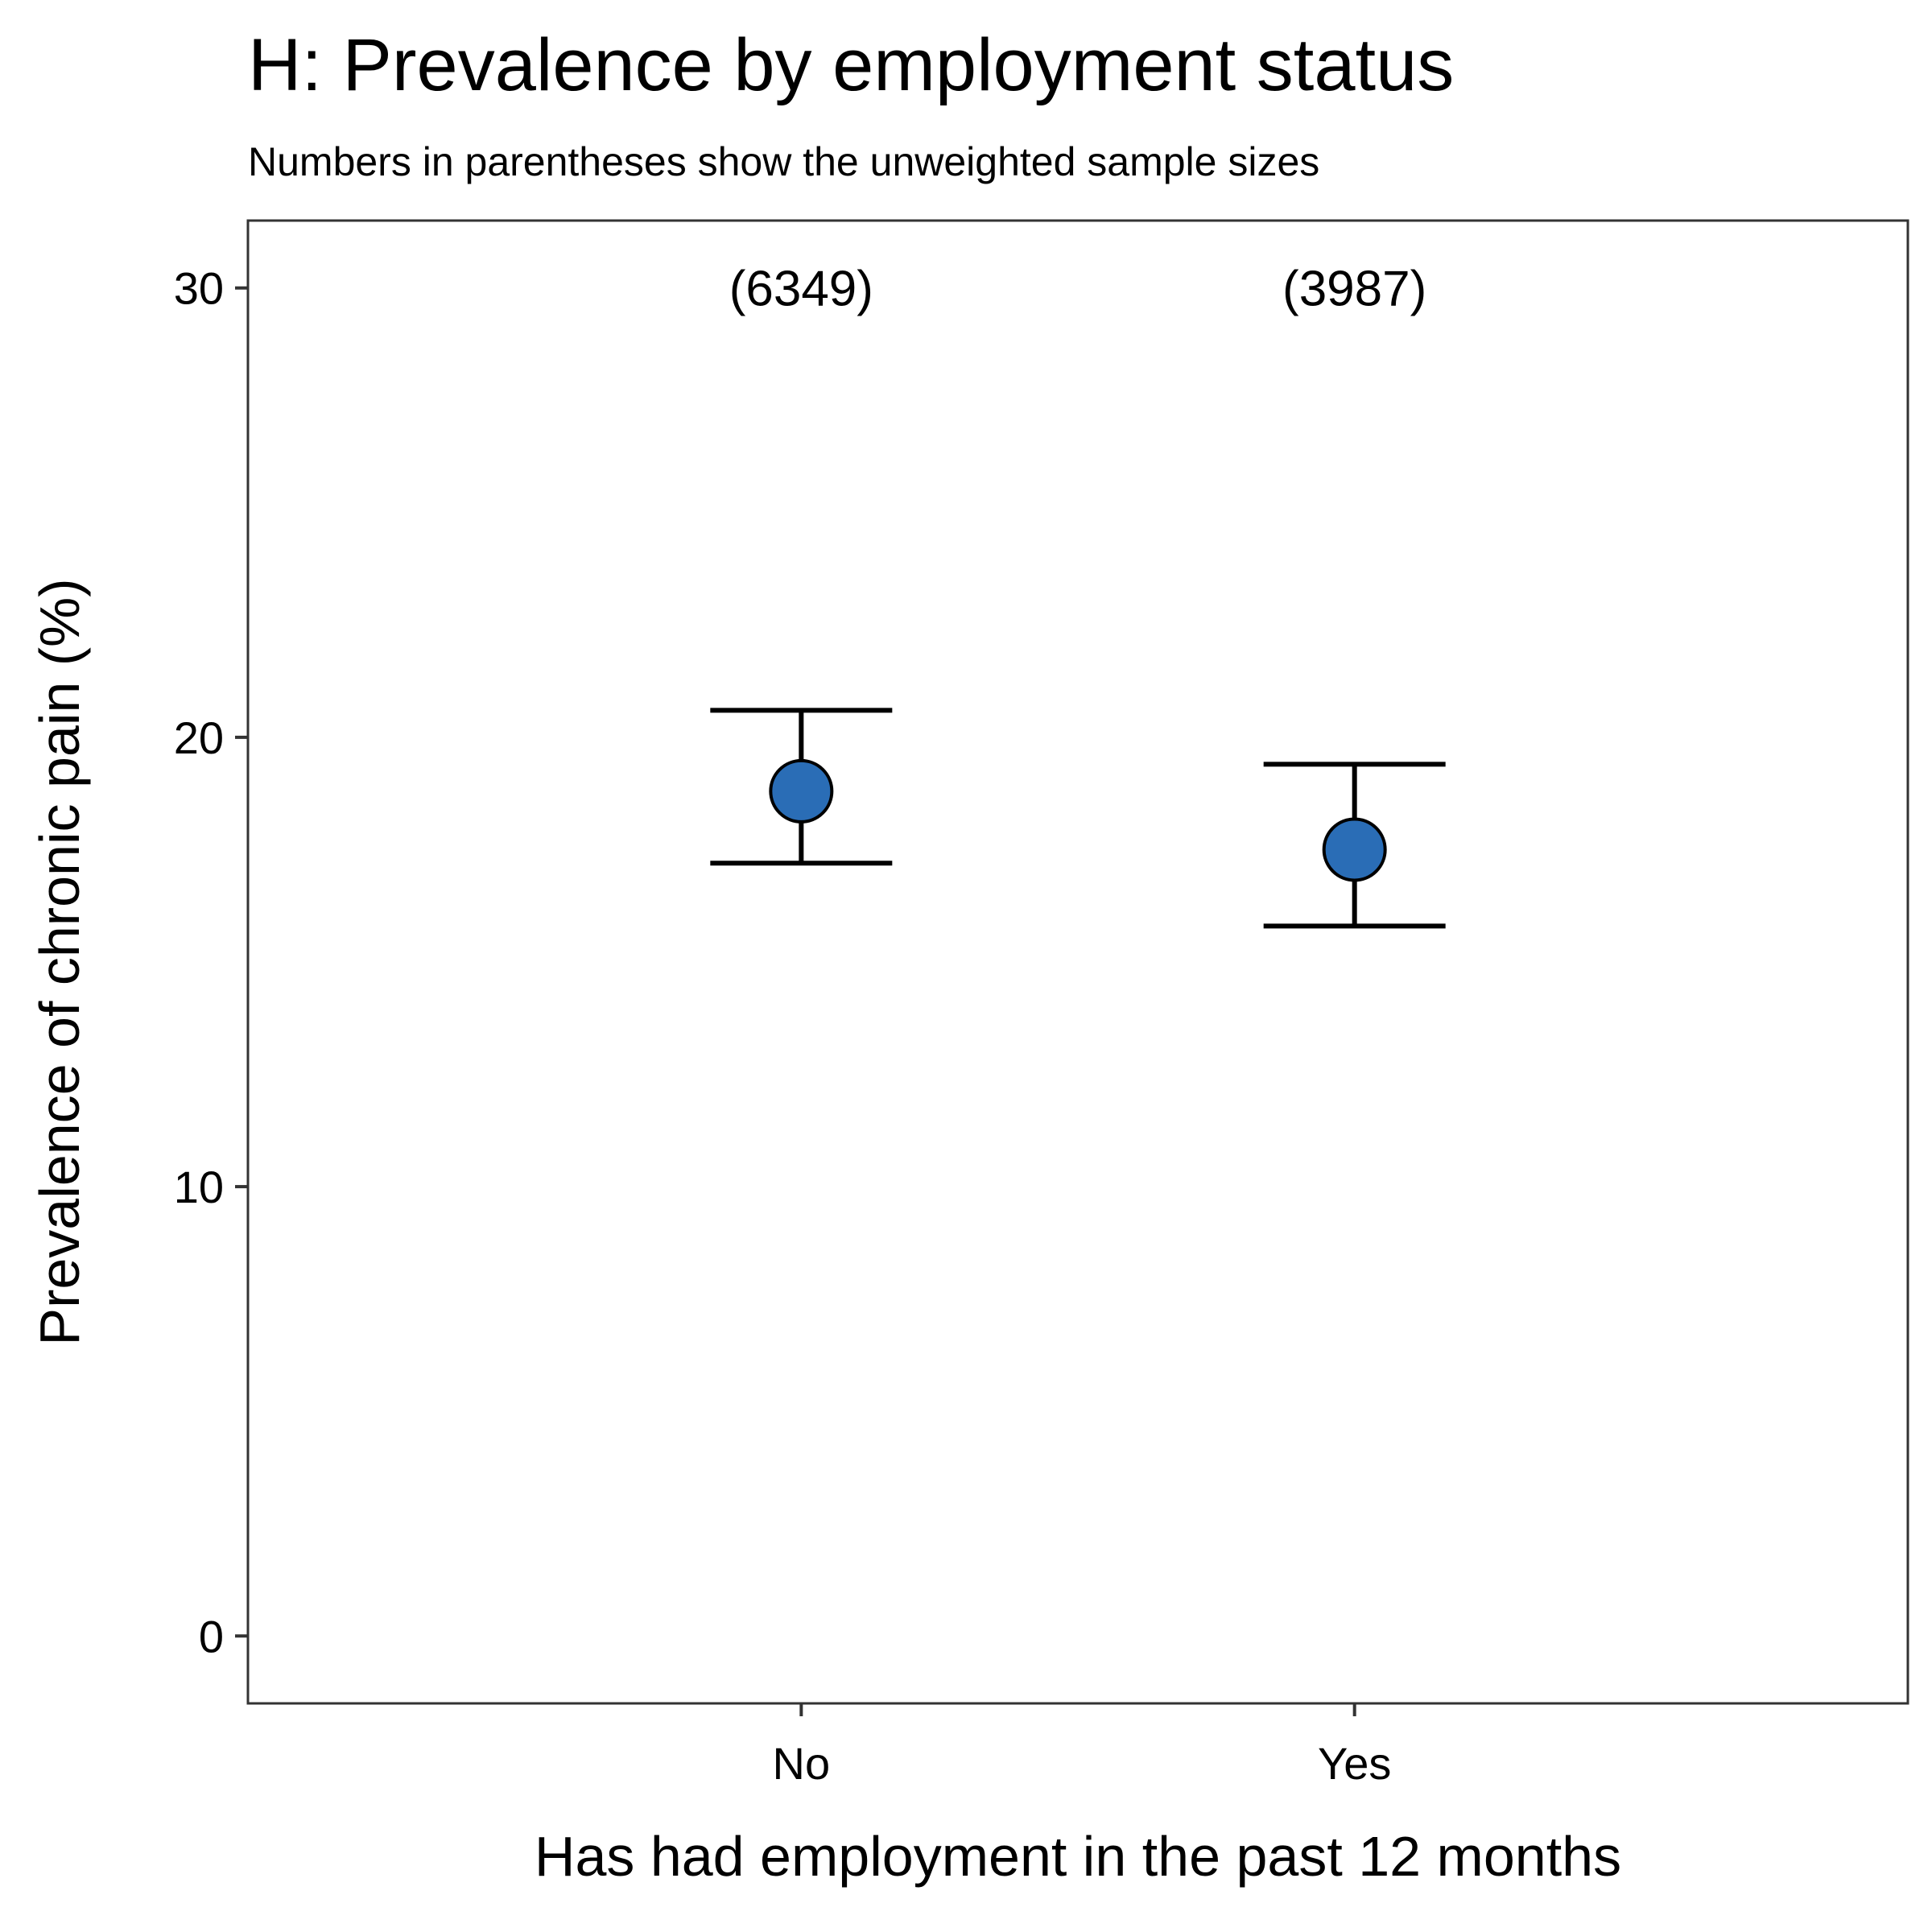  What do you see at coordinates (1078, 595) in the screenshot?
I see `data-marks: (6349) (3987)` at bounding box center [1078, 595].